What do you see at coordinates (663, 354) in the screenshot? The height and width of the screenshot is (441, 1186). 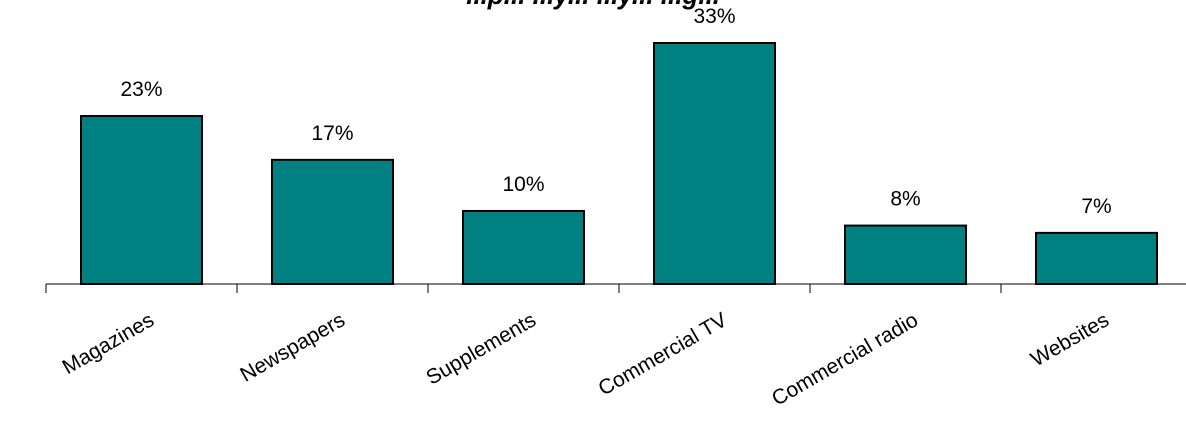 I see `category-label-commercial-tv: Commercial TV` at bounding box center [663, 354].